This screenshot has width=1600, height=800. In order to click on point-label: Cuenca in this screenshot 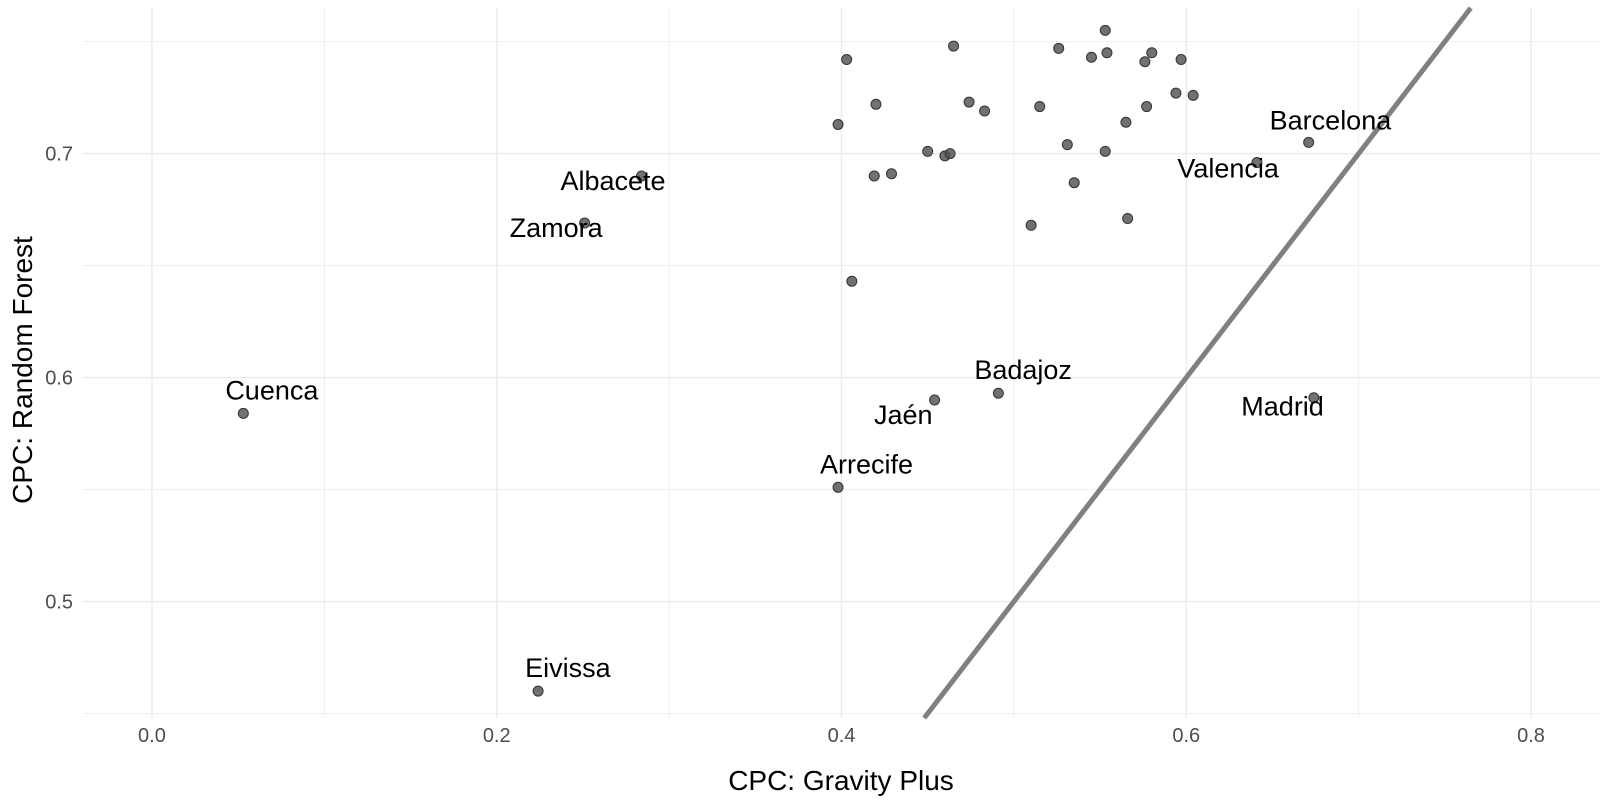, I will do `click(272, 390)`.